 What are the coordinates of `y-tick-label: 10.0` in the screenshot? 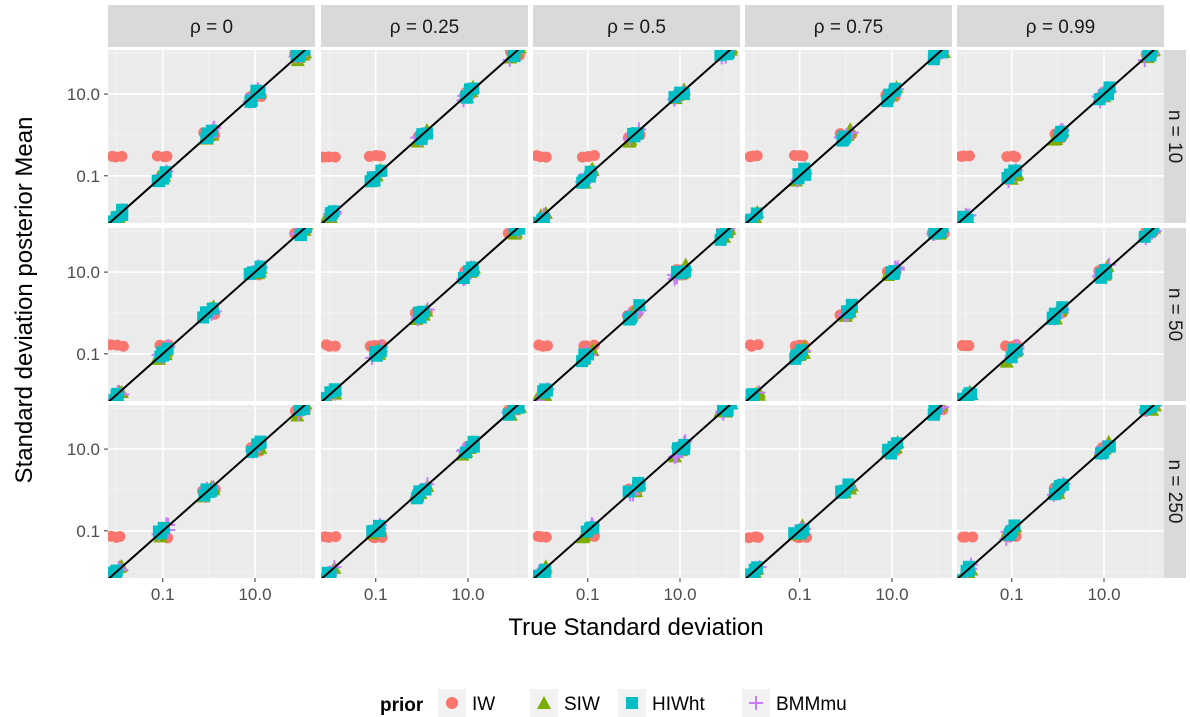 It's located at (83, 449).